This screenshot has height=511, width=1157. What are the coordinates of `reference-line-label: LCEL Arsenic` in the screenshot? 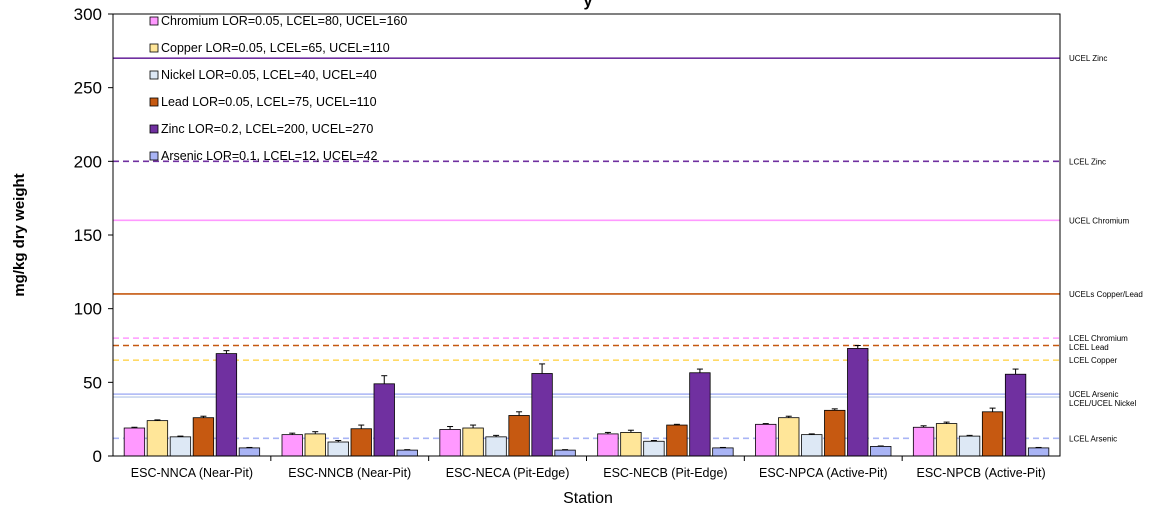 It's located at (1093, 438).